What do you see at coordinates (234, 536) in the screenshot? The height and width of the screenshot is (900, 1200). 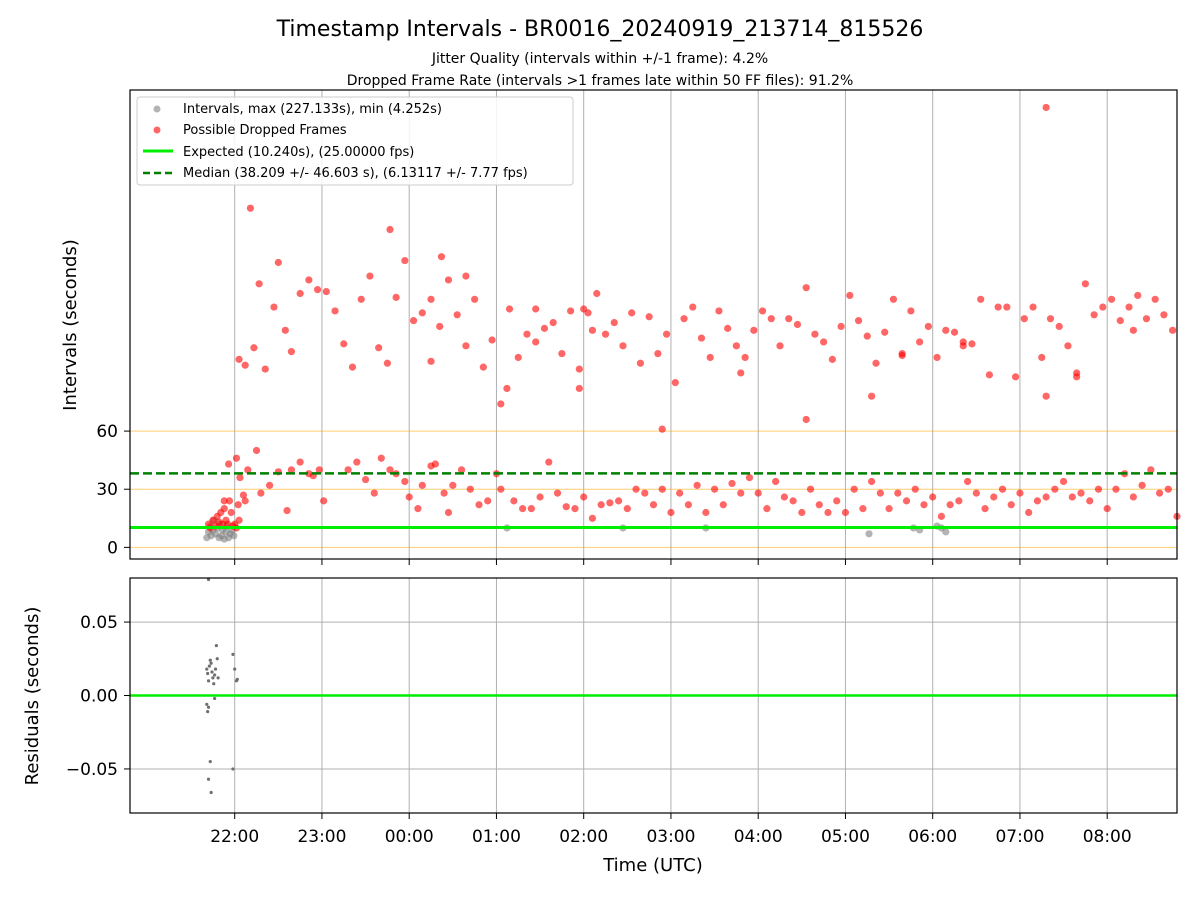 I see `interval-point` at bounding box center [234, 536].